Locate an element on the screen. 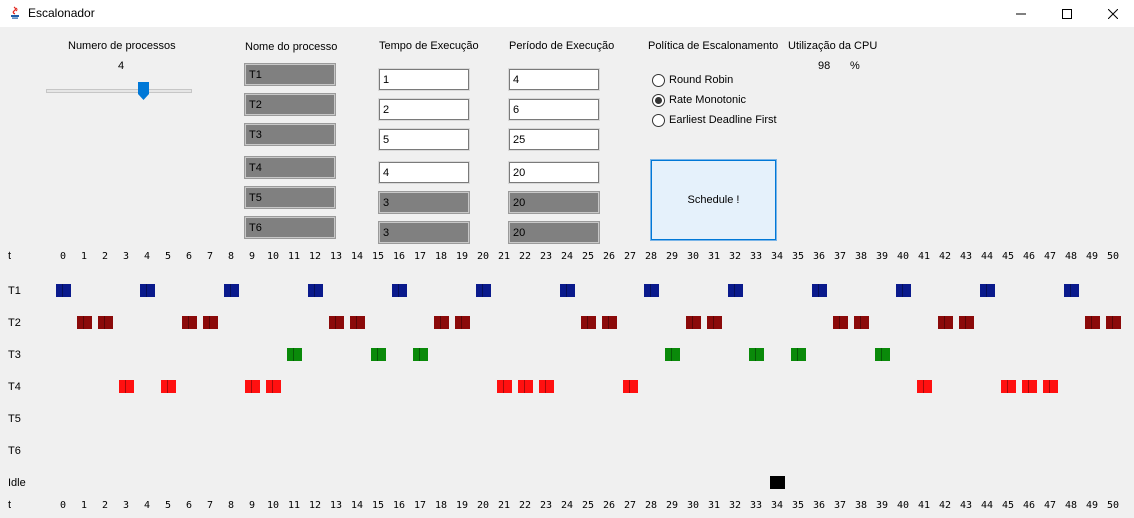 Image resolution: width=1134 pixels, height=518 pixels. window-title: Escalonador is located at coordinates (61, 13).